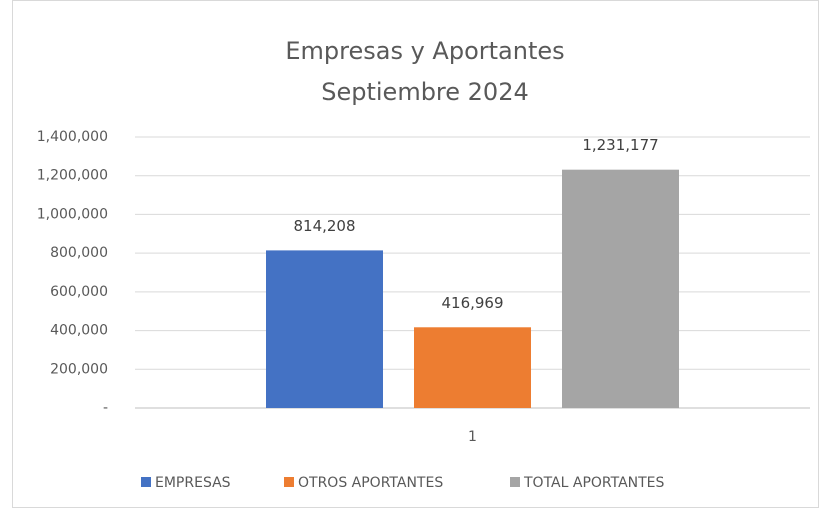 The width and height of the screenshot is (820, 509). What do you see at coordinates (472, 303) in the screenshot?
I see `data-label: 416,969` at bounding box center [472, 303].